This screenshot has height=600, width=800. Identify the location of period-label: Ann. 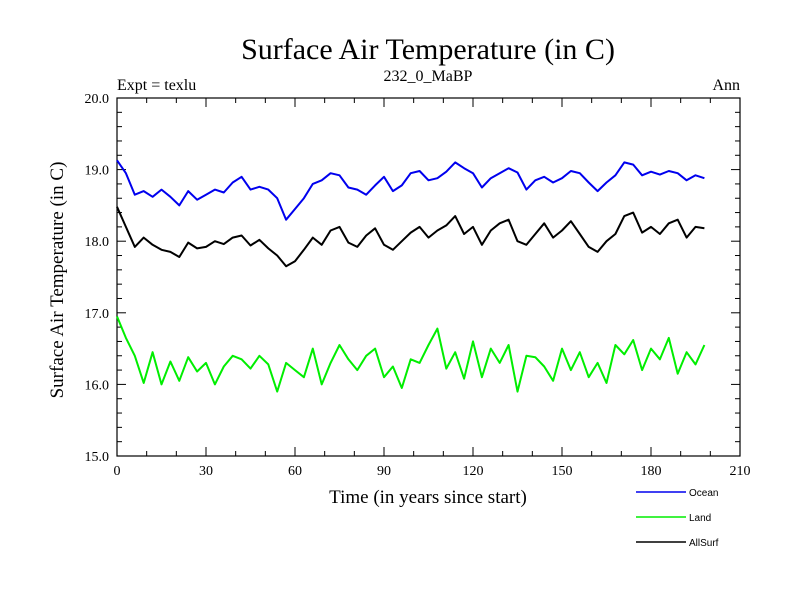
(726, 85).